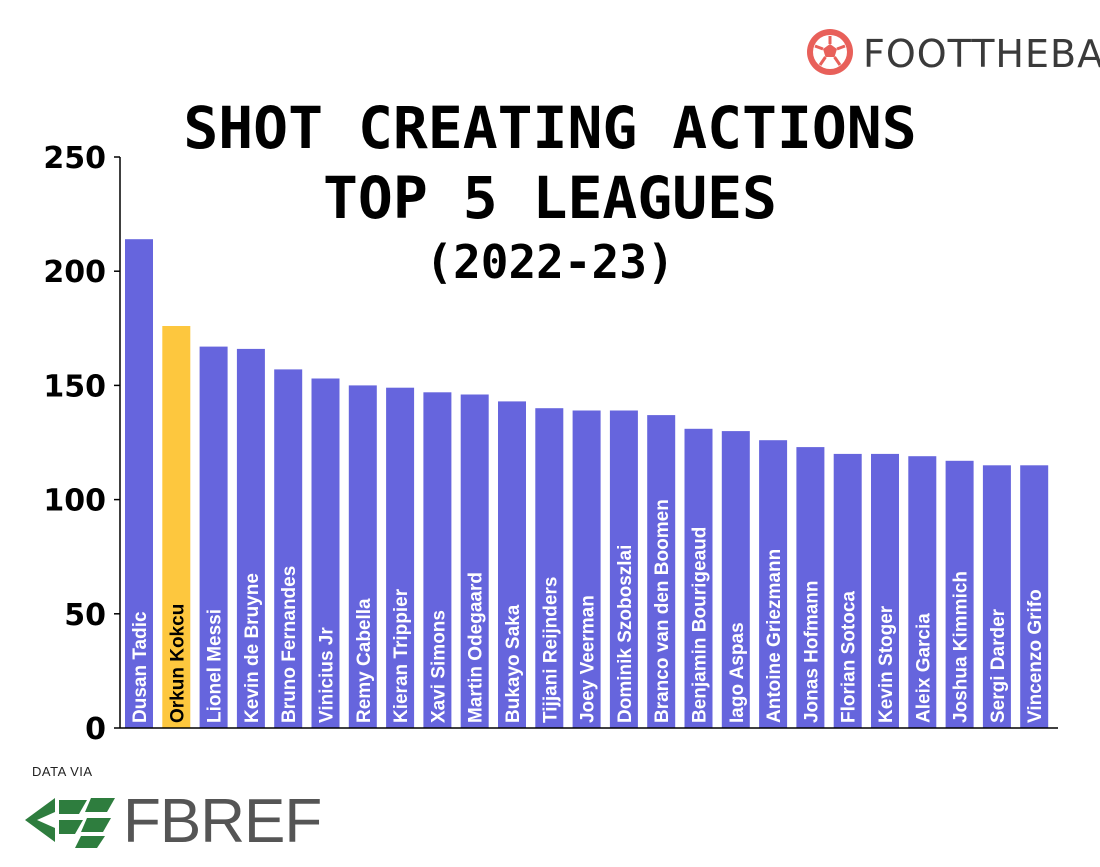 This screenshot has width=1100, height=867. Describe the element at coordinates (74, 272) in the screenshot. I see `y-tick-label: 200` at that location.